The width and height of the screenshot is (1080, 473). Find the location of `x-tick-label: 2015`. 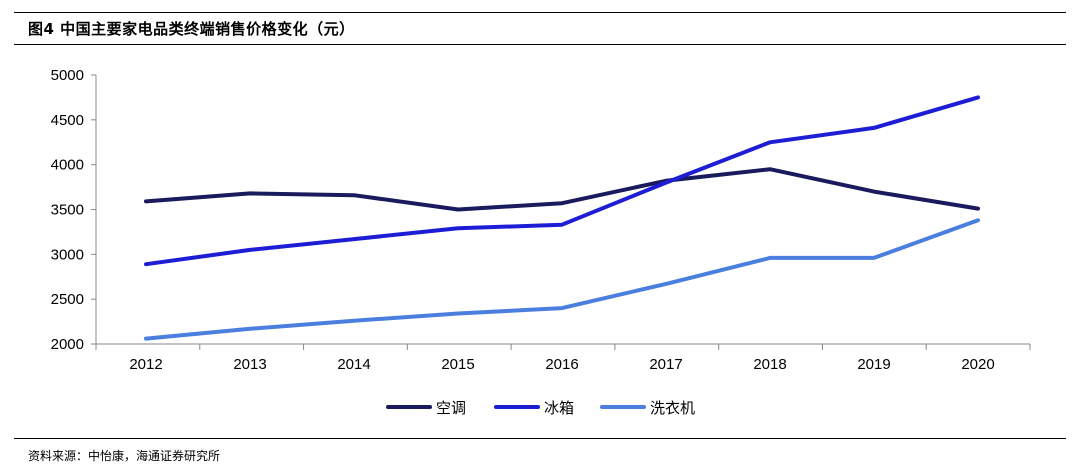

x-tick-label: 2015 is located at coordinates (457, 364).